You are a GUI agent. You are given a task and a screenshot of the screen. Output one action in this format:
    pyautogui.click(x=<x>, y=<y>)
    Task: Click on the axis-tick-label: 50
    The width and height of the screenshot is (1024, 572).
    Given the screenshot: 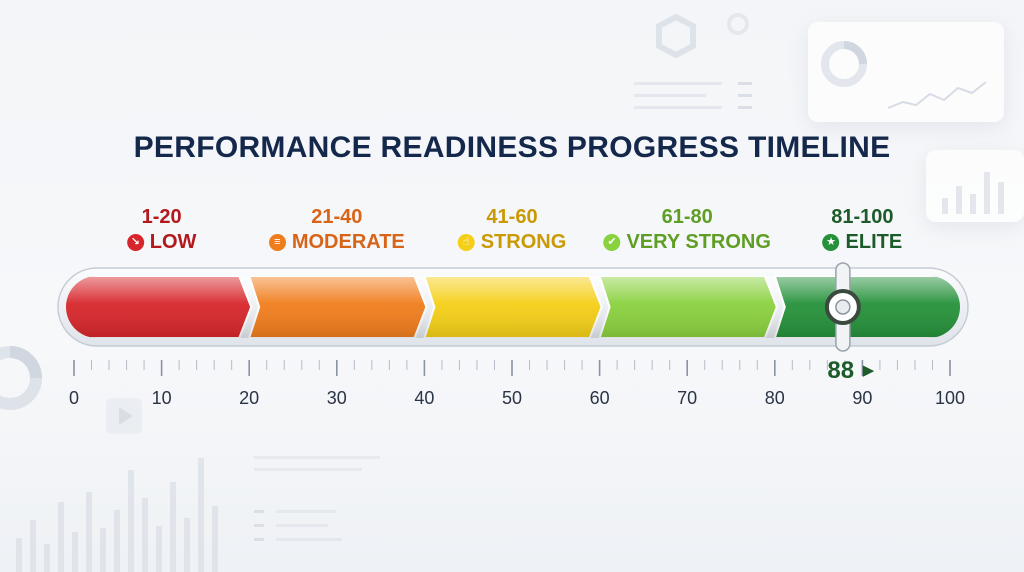 What is the action you would take?
    pyautogui.click(x=512, y=398)
    